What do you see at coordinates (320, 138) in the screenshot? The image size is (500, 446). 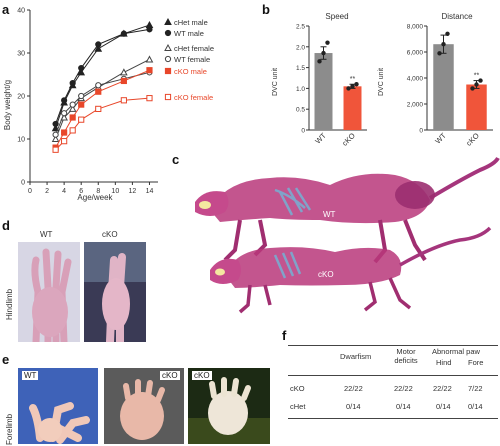 I see `bar-category-label: WT` at bounding box center [320, 138].